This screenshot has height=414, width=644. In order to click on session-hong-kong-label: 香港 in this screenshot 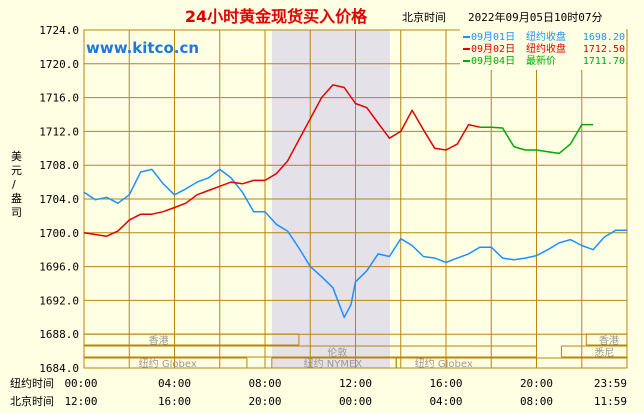, I will do `click(159, 341)`.